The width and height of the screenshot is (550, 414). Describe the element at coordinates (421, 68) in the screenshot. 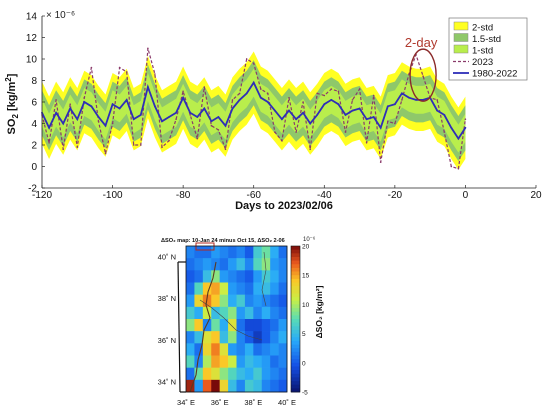

I see `annotation: 2-day` at that location.